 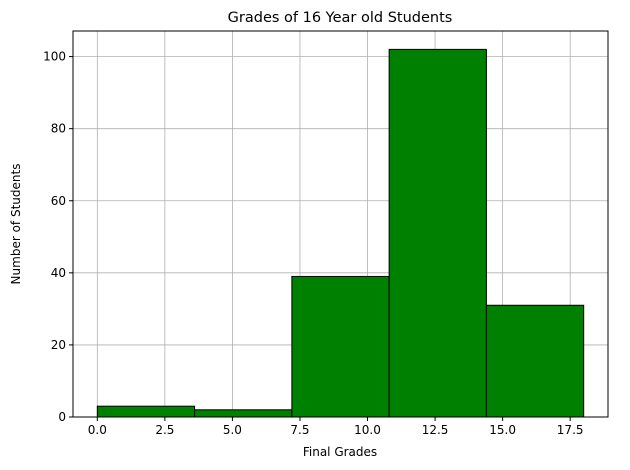 I want to click on y-tick-label: 0, so click(x=62, y=417).